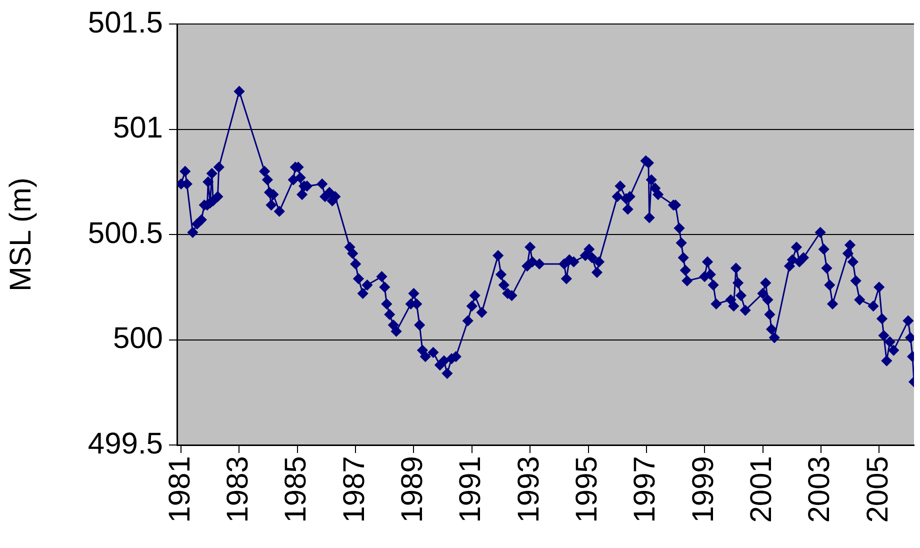  I want to click on x-tick-label: 1999, so click(703, 489).